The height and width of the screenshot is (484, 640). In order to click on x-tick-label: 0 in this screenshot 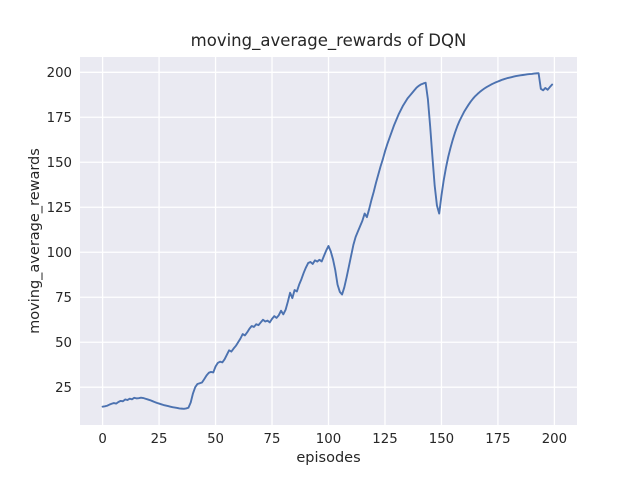, I will do `click(102, 439)`.